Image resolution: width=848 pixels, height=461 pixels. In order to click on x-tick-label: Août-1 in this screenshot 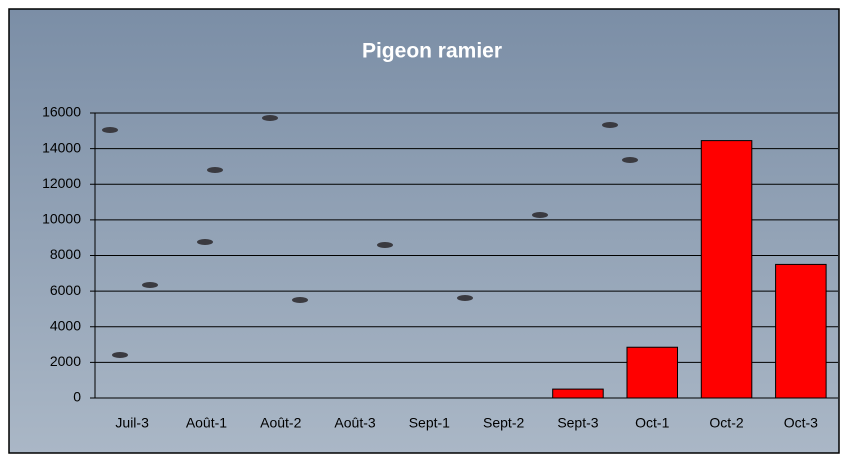, I will do `click(206, 423)`.